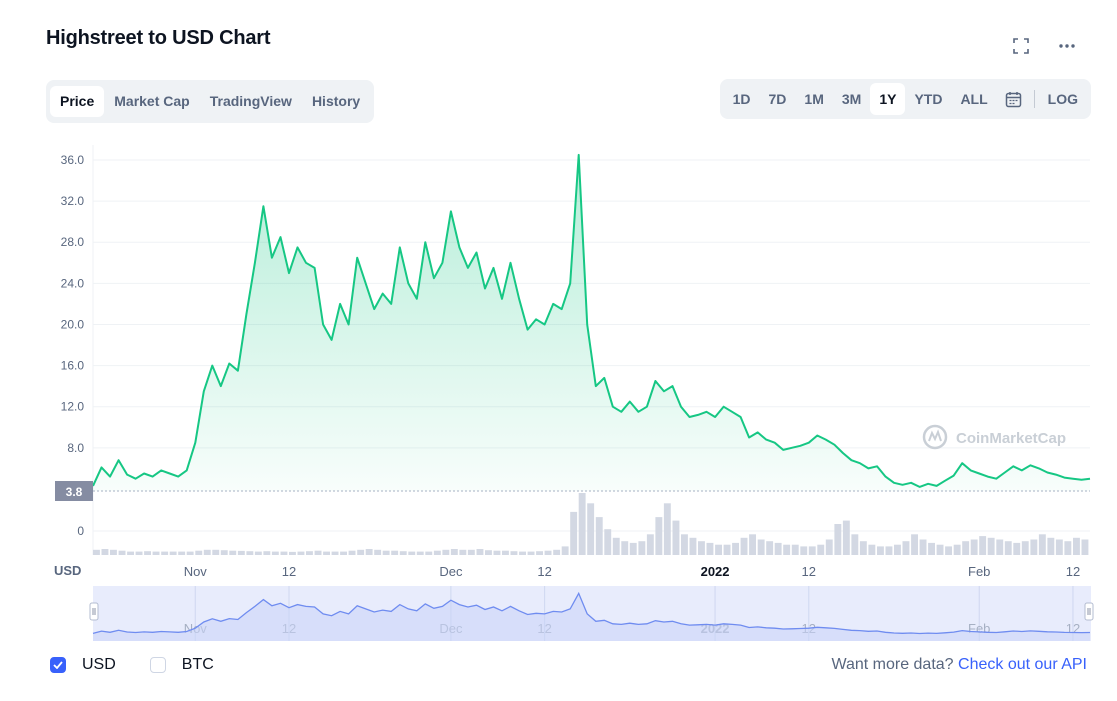  Describe the element at coordinates (336, 101) in the screenshot. I see `tab-history: History` at that location.